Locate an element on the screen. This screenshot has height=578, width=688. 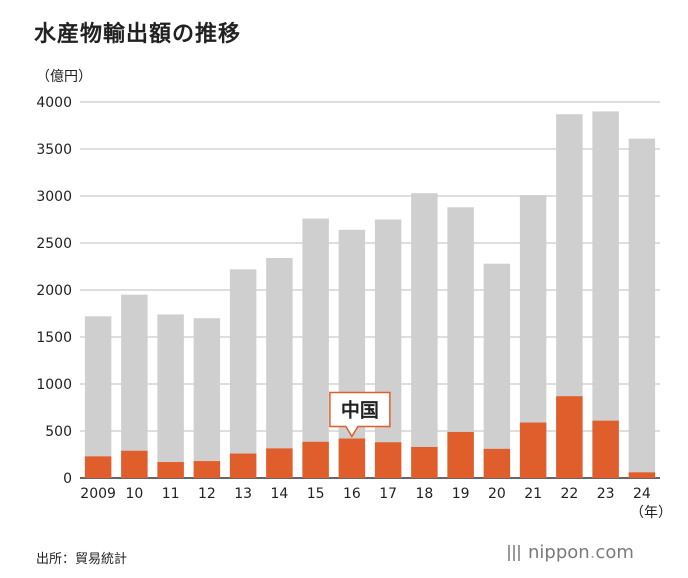
y-axis-unit: （億円） is located at coordinates (64, 77).